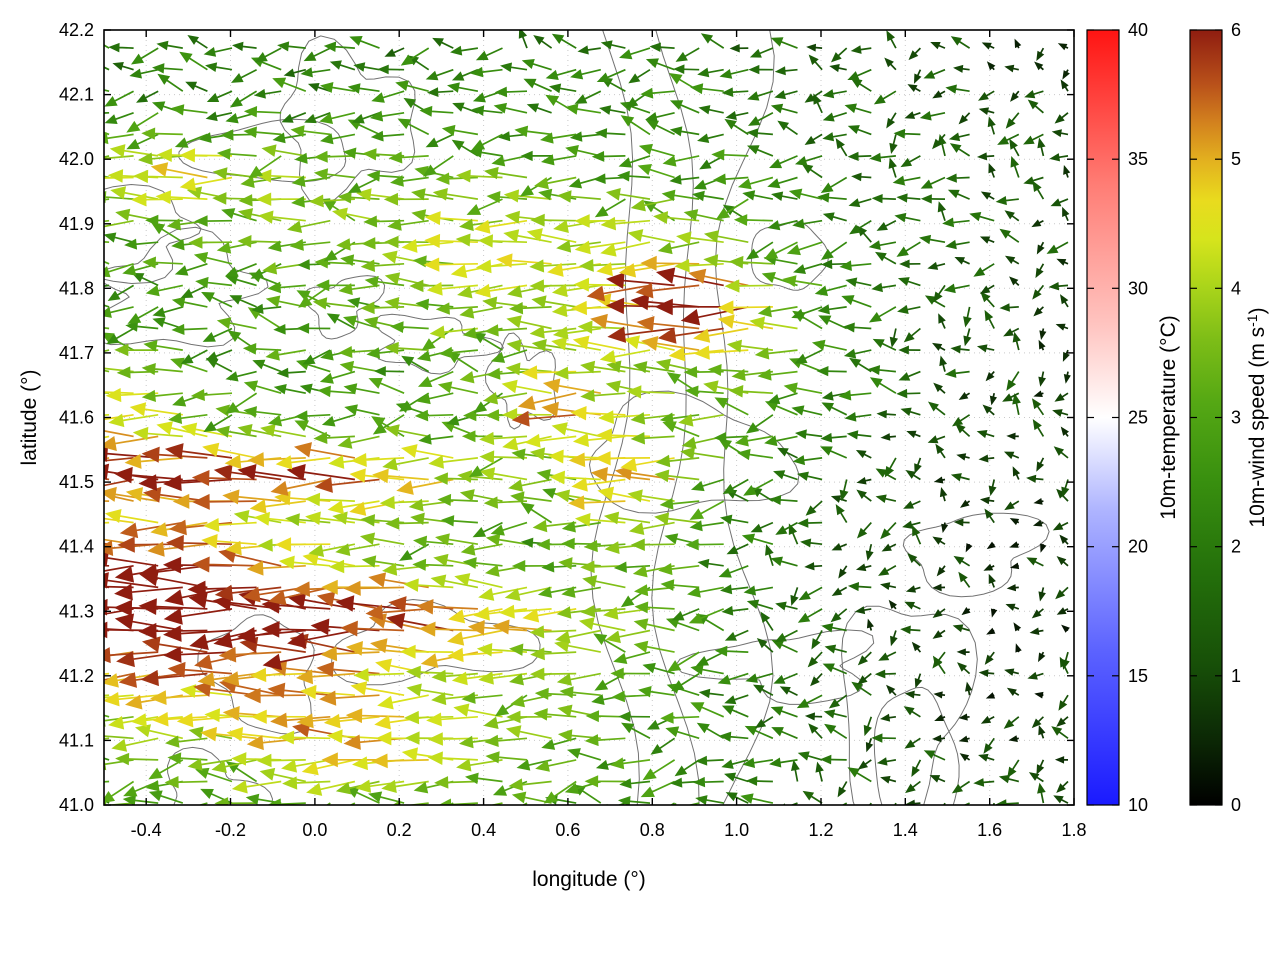  Describe the element at coordinates (1236, 159) in the screenshot. I see `windspeed-colorbar-tick-label: 5` at that location.